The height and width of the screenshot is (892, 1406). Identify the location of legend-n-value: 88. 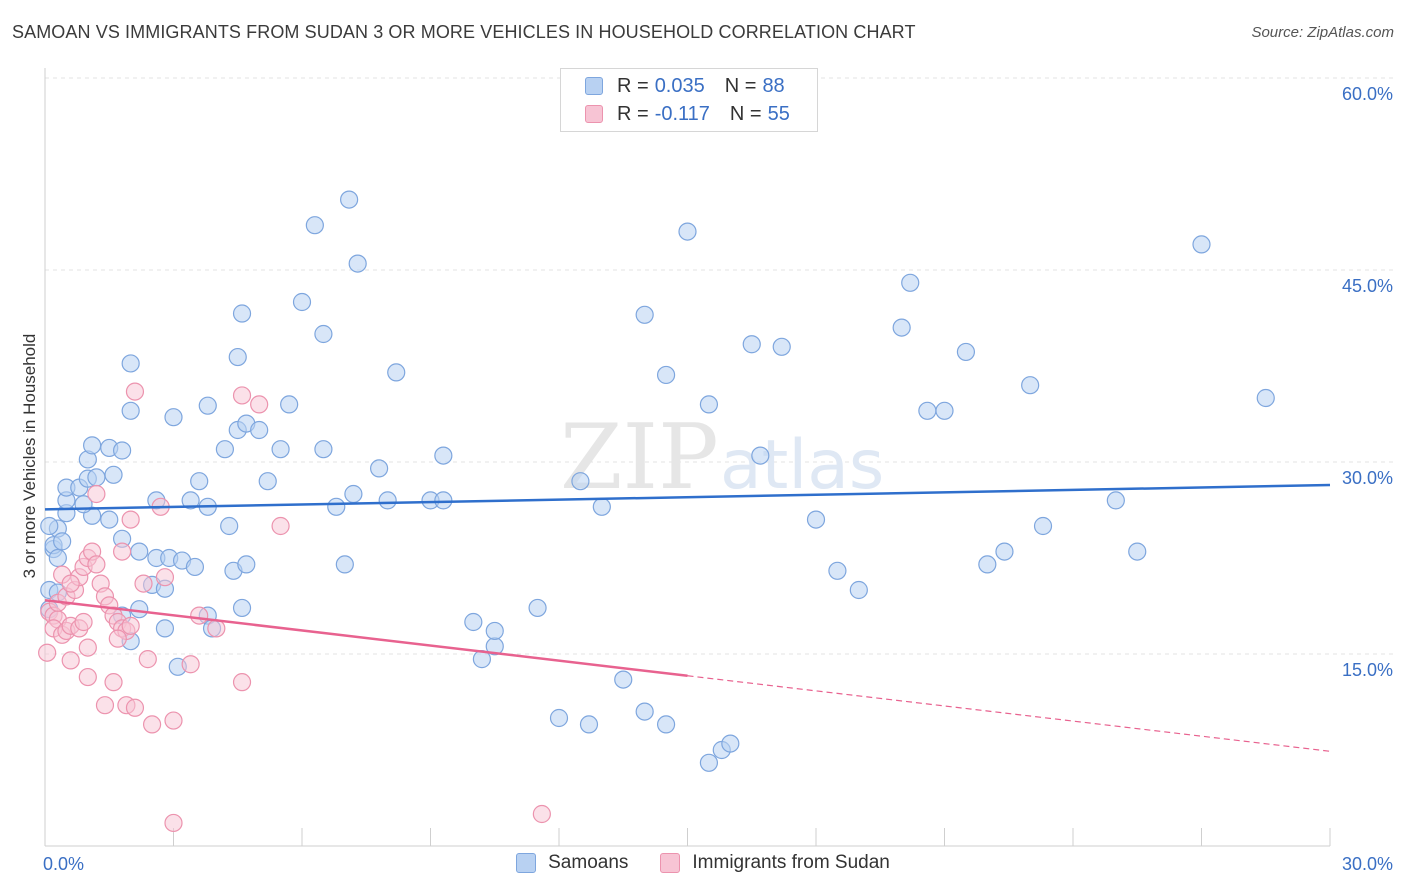
(773, 85).